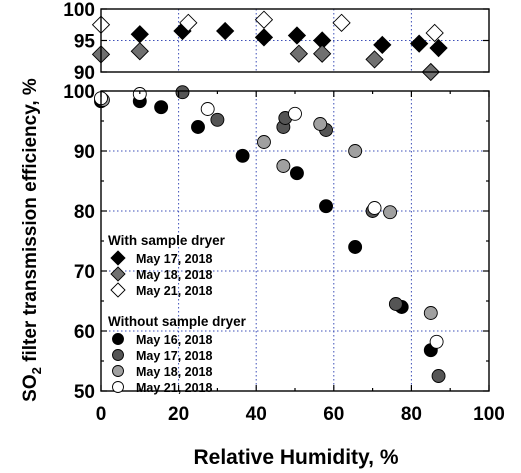 The image size is (521, 473). Describe the element at coordinates (79, 10) in the screenshot. I see `y-tick-label-top: 100` at that location.